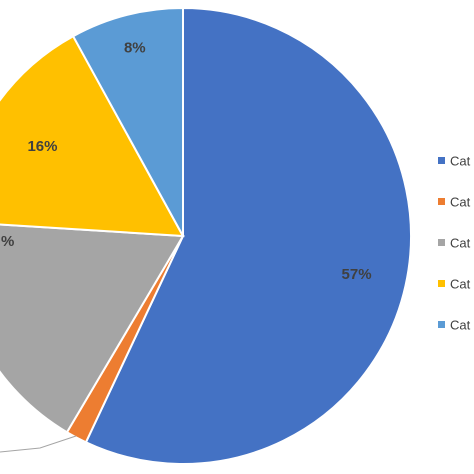 The image size is (474, 474). What do you see at coordinates (460, 242) in the screenshot?
I see `legend-label-3: Cat` at bounding box center [460, 242].